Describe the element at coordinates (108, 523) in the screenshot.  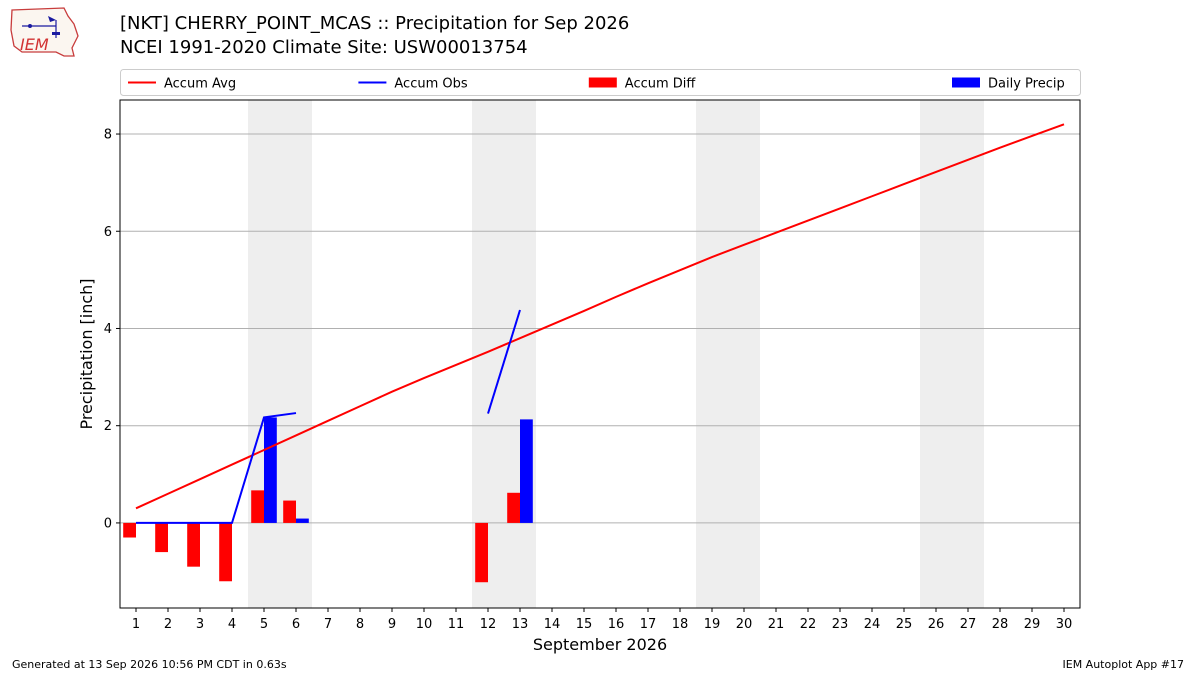
I see `y-tick-label: 0` at that location.